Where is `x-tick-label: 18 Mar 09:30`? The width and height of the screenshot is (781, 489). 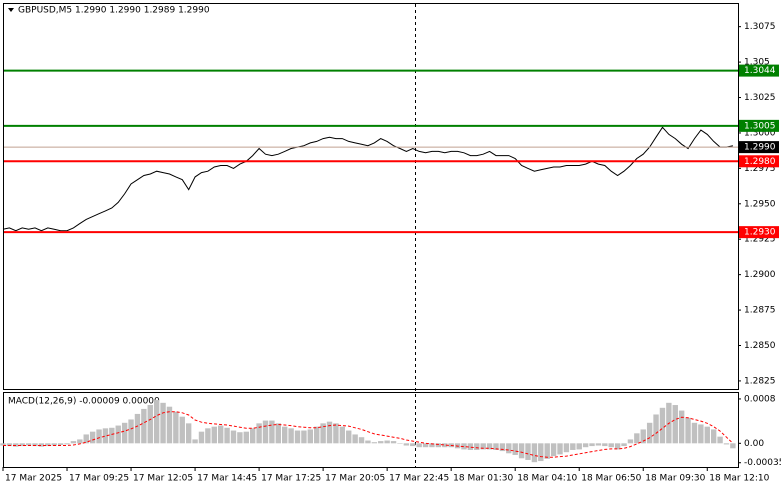 x-tick-label: 18 Mar 09:30 is located at coordinates (675, 479).